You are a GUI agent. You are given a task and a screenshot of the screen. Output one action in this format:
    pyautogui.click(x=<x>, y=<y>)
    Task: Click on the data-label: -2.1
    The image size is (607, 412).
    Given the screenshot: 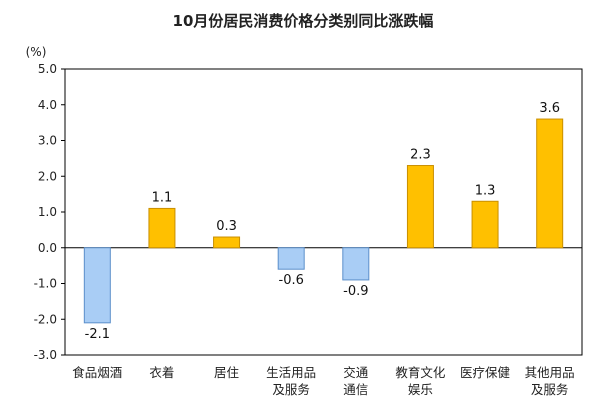 What is the action you would take?
    pyautogui.click(x=97, y=334)
    